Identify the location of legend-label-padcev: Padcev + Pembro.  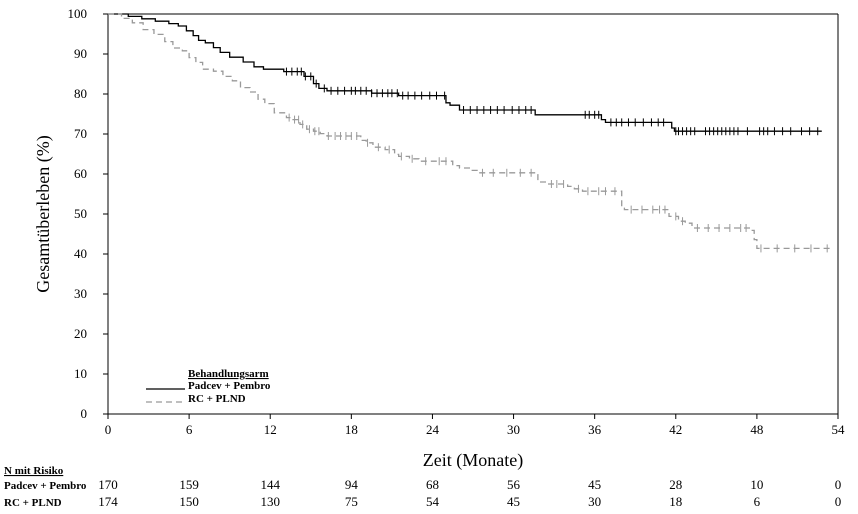
(229, 386).